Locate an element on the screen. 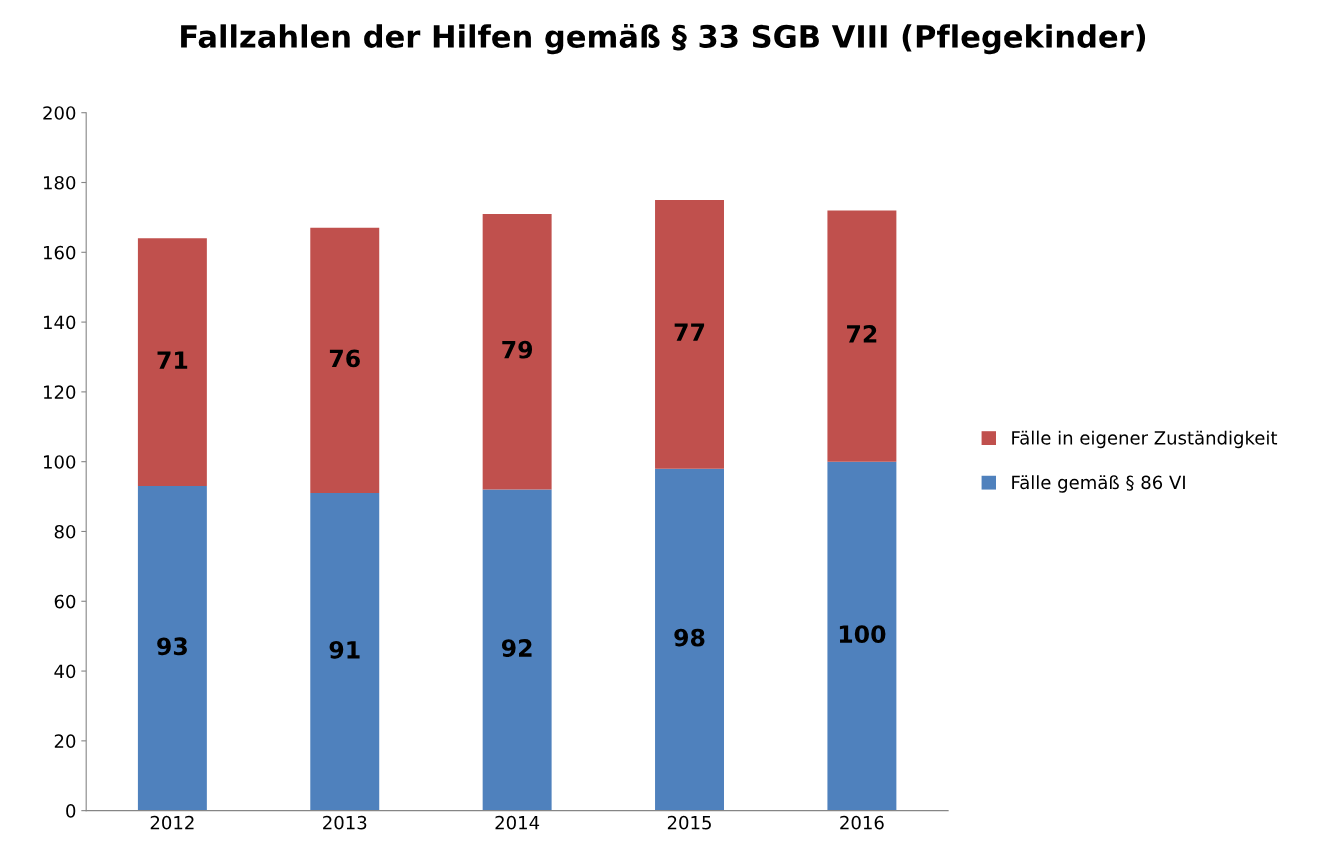 This screenshot has width=1326, height=867. x-tick-label: 2013 is located at coordinates (345, 822).